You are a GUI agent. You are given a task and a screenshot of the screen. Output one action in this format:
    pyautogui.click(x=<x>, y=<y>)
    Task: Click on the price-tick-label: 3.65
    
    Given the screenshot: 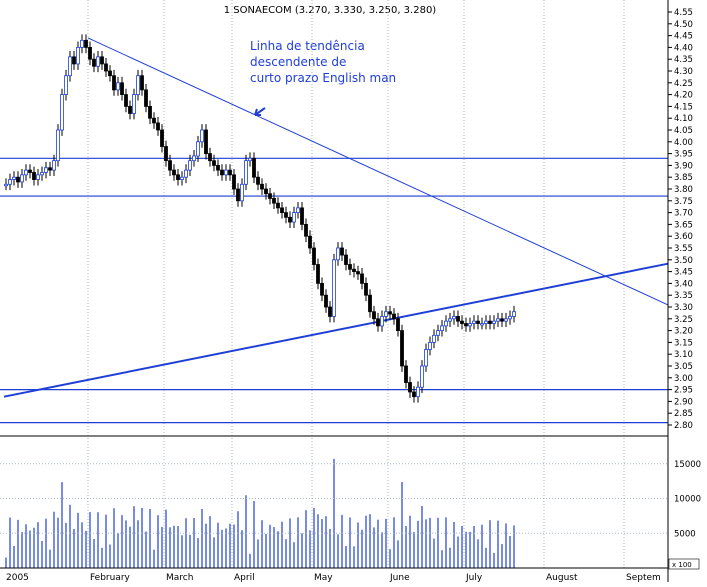 What is the action you would take?
    pyautogui.click(x=683, y=225)
    